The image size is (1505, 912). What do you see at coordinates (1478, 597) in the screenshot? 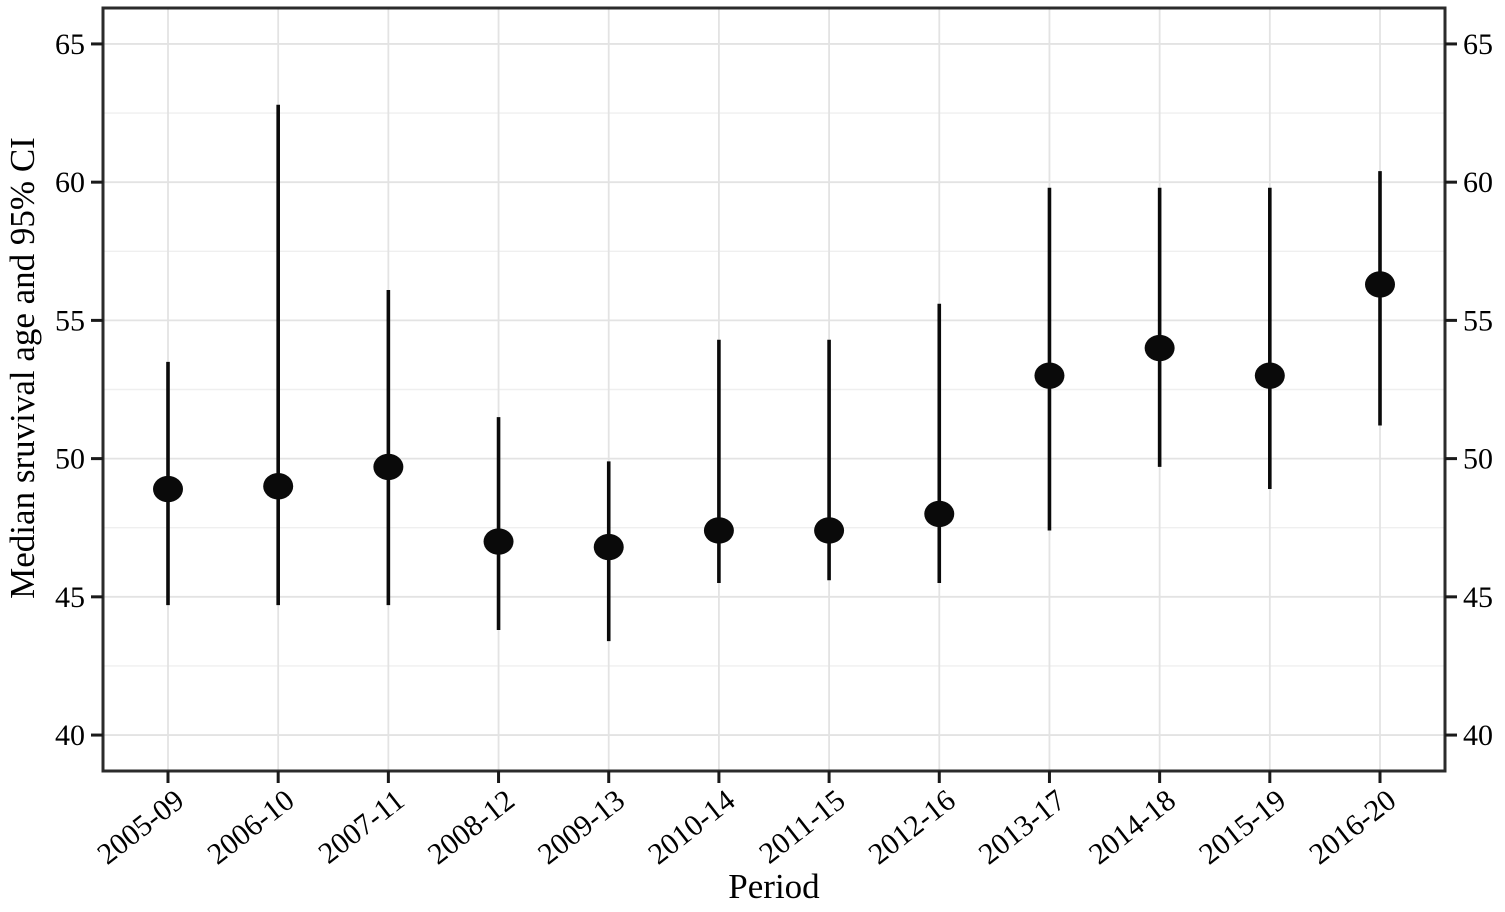
I see `y-tick-label-right: 45` at bounding box center [1478, 597].